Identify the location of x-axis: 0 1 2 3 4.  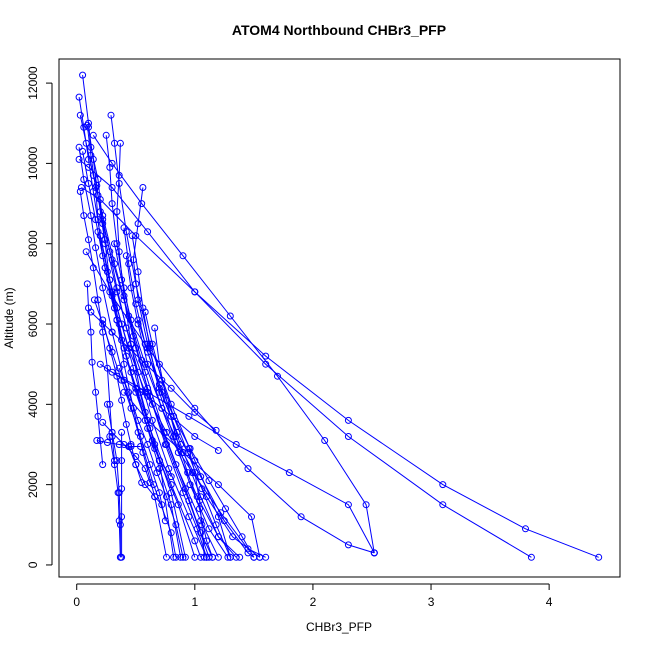
(313, 596).